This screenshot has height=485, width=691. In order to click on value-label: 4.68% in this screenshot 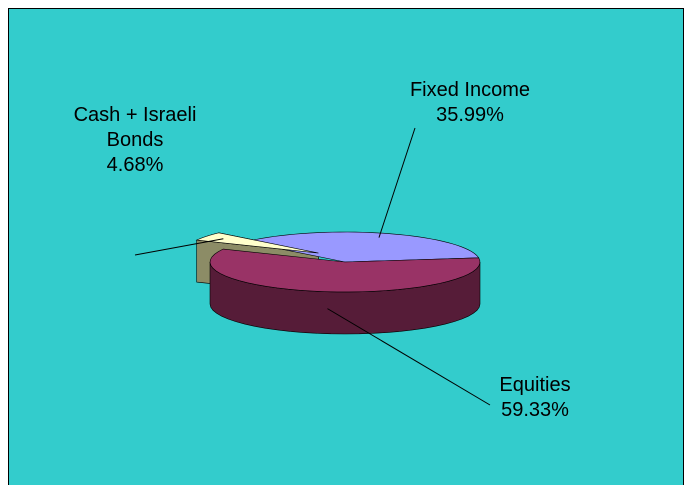, I will do `click(135, 165)`.